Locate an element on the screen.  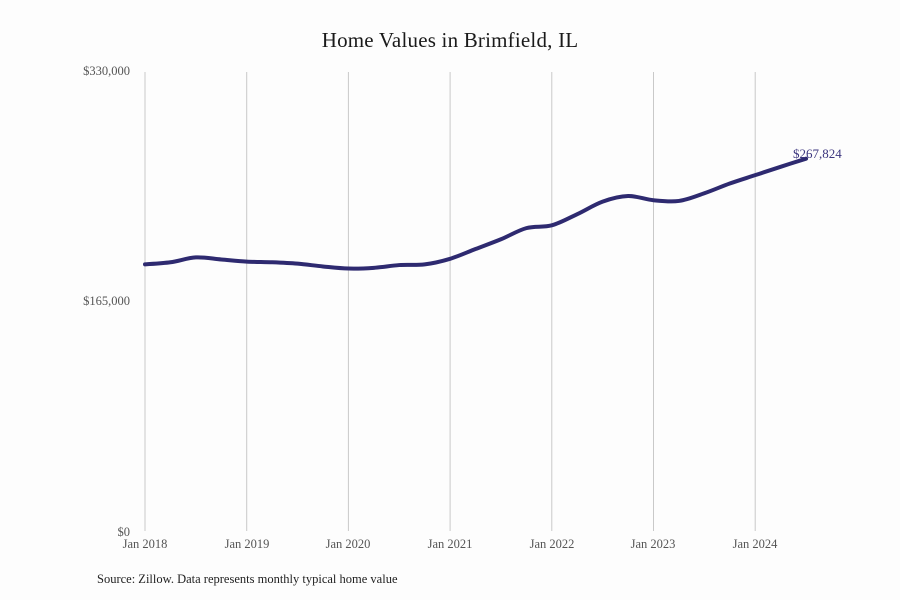
x-tick-label-jan-2021: Jan 2021 is located at coordinates (450, 544).